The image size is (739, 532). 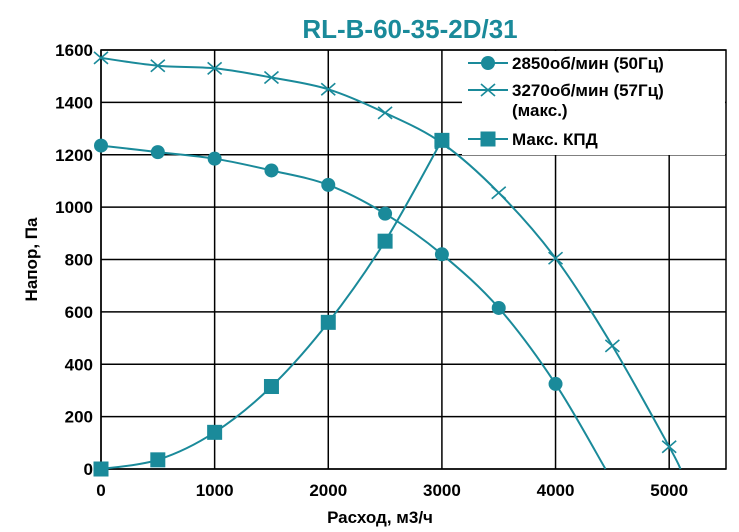 I want to click on y-tick-label: 1000, so click(x=74, y=207).